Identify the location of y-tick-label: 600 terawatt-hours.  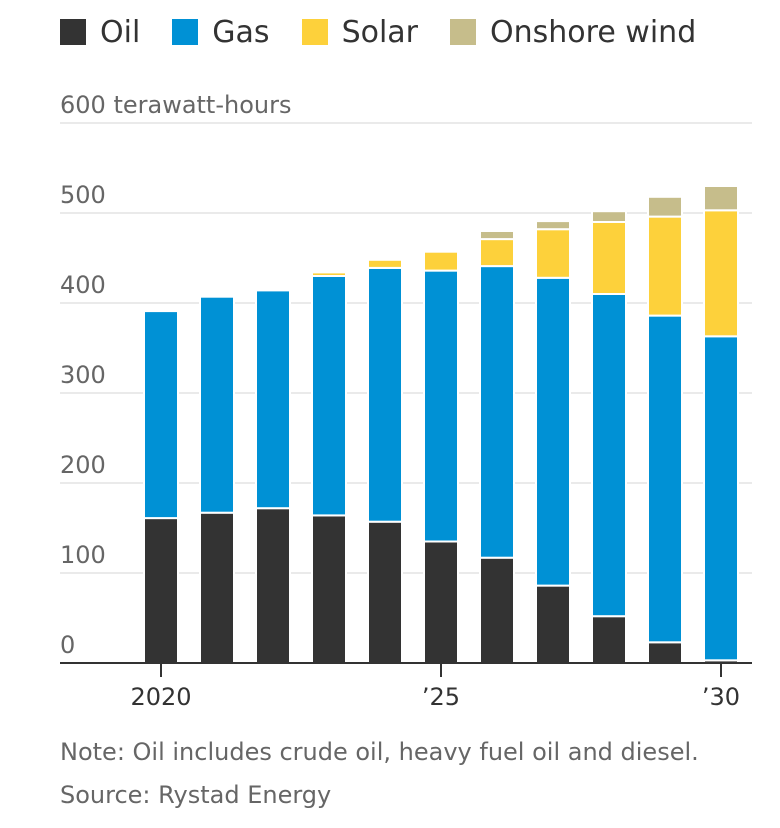
(175, 105).